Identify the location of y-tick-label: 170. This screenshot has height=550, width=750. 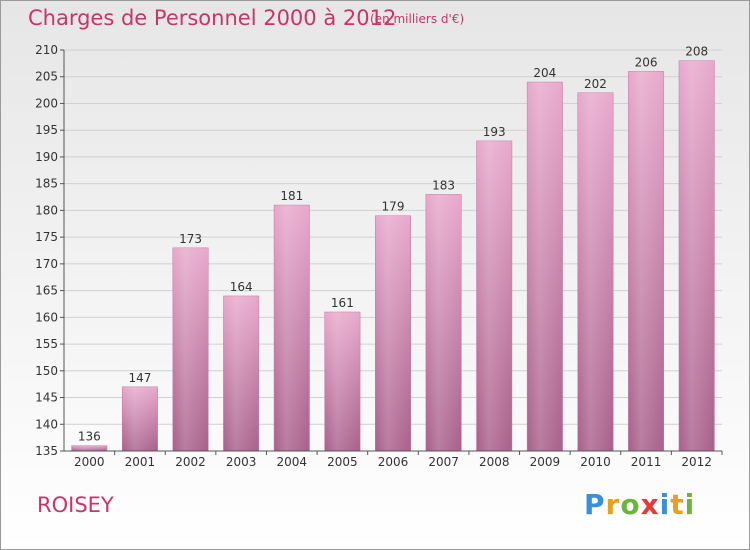
(46, 264).